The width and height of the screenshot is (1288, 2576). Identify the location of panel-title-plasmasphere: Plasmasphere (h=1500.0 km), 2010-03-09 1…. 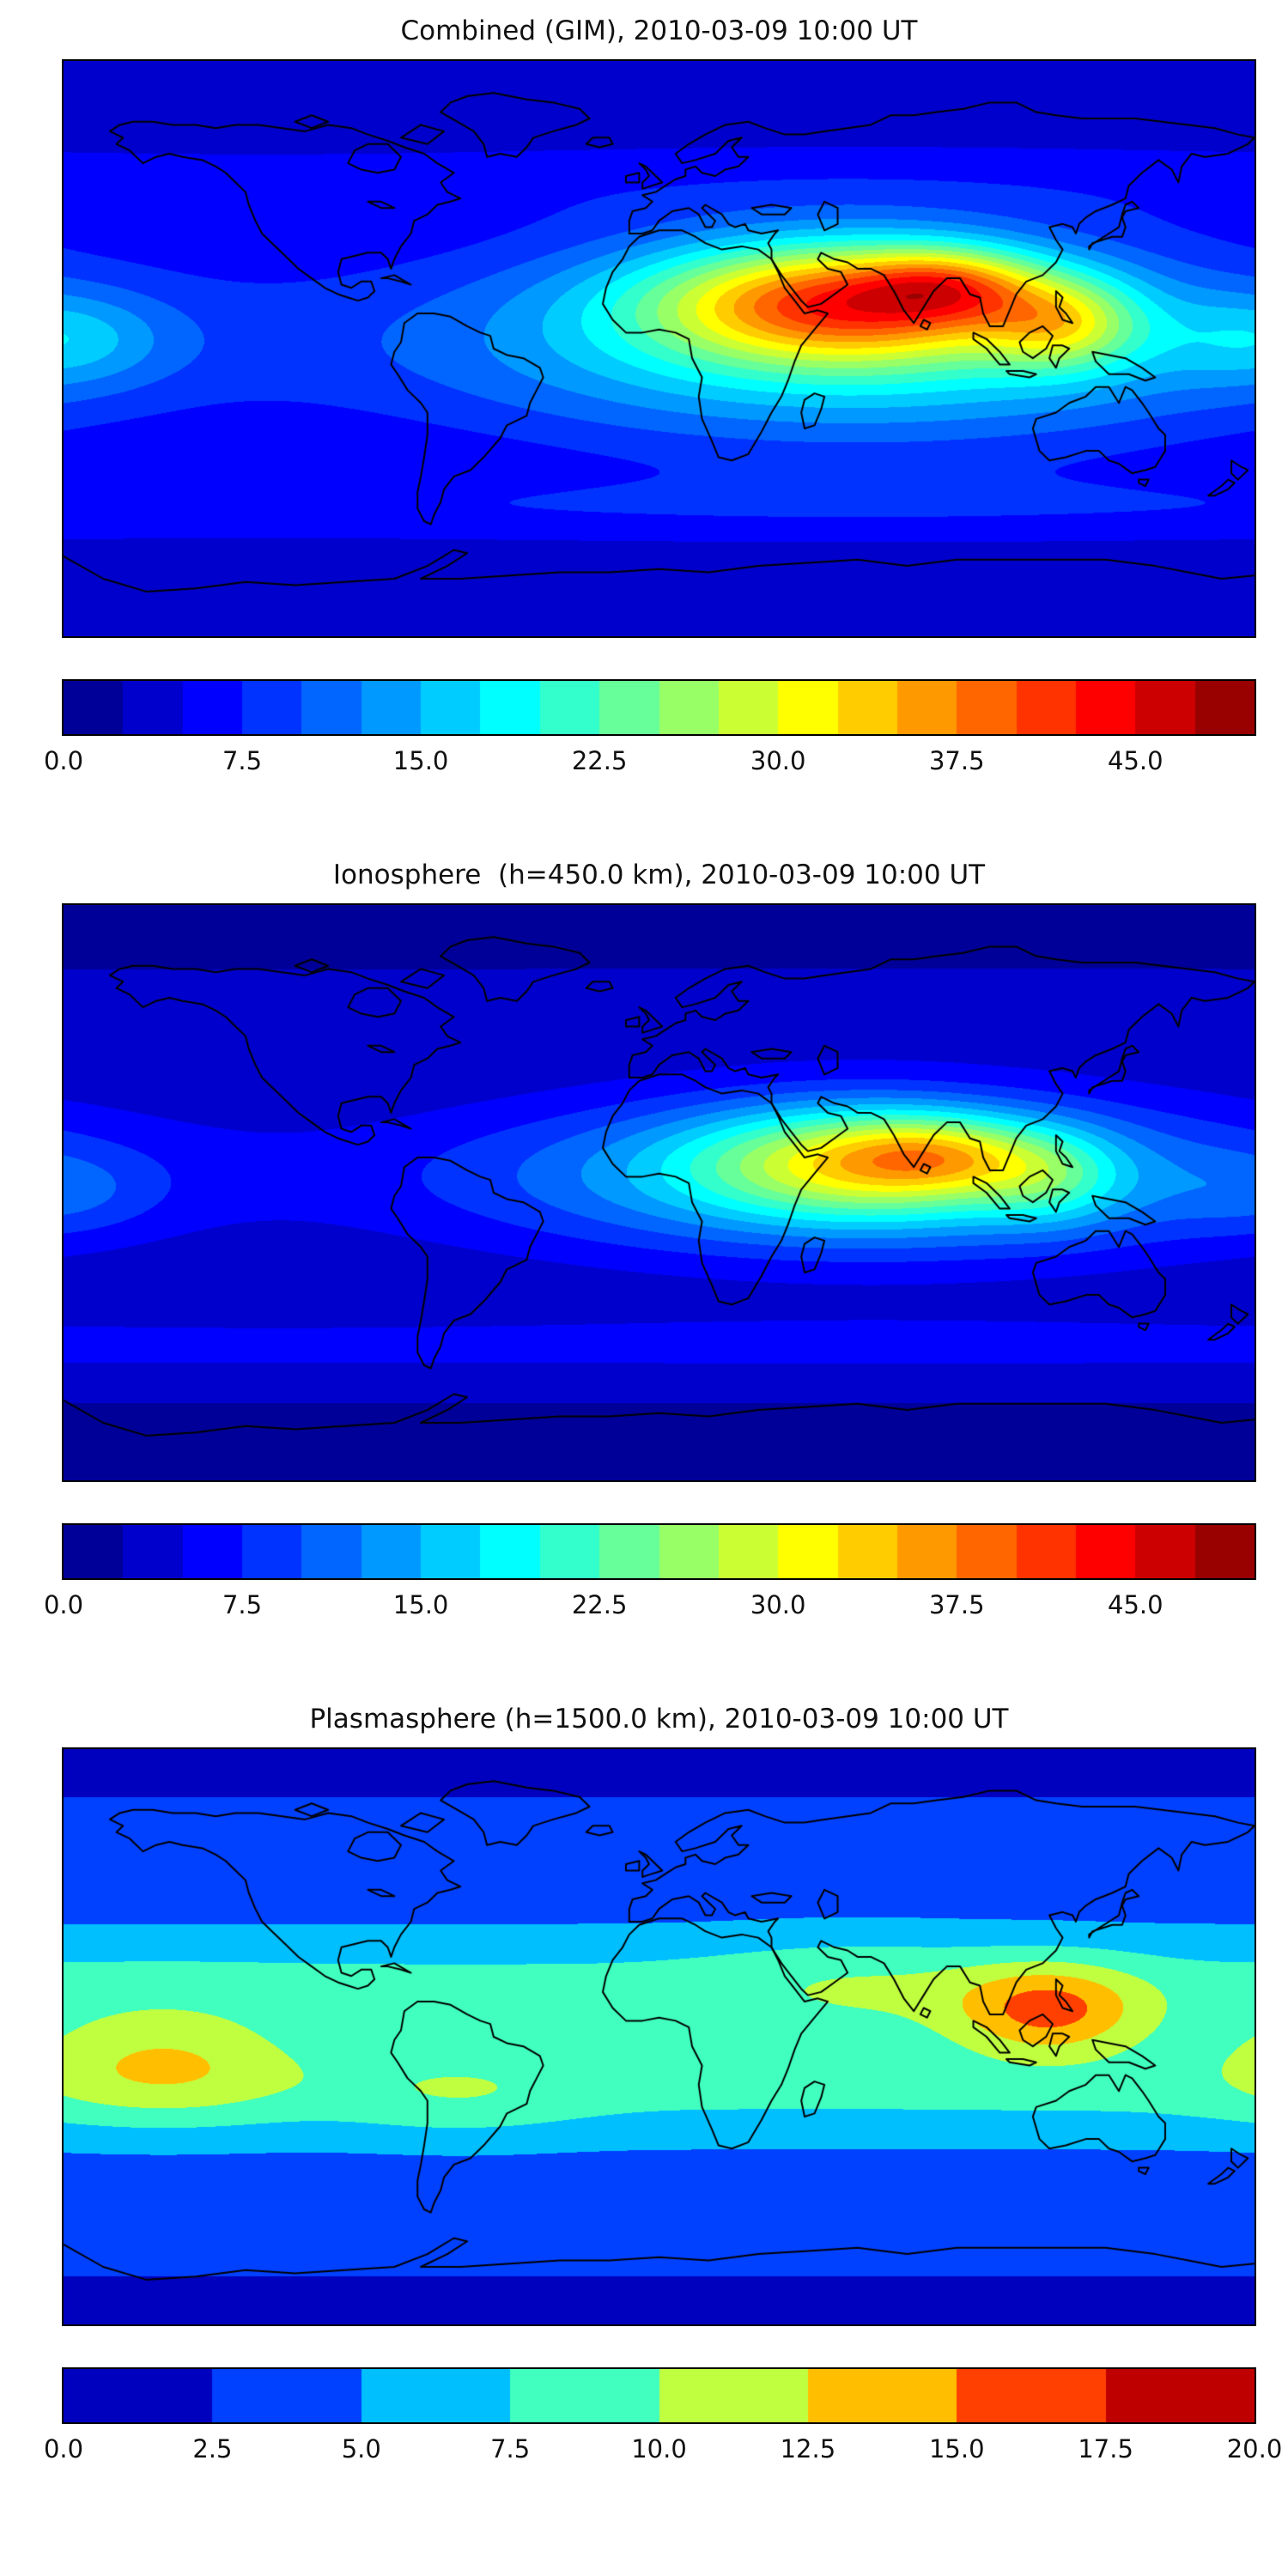
(659, 1719).